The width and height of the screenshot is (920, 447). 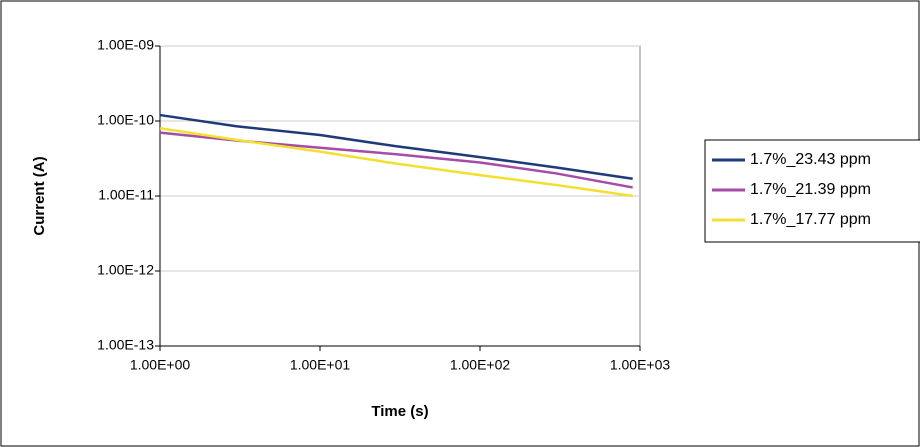 I want to click on legend-label: 1.7%_21.39 ppm, so click(x=810, y=189).